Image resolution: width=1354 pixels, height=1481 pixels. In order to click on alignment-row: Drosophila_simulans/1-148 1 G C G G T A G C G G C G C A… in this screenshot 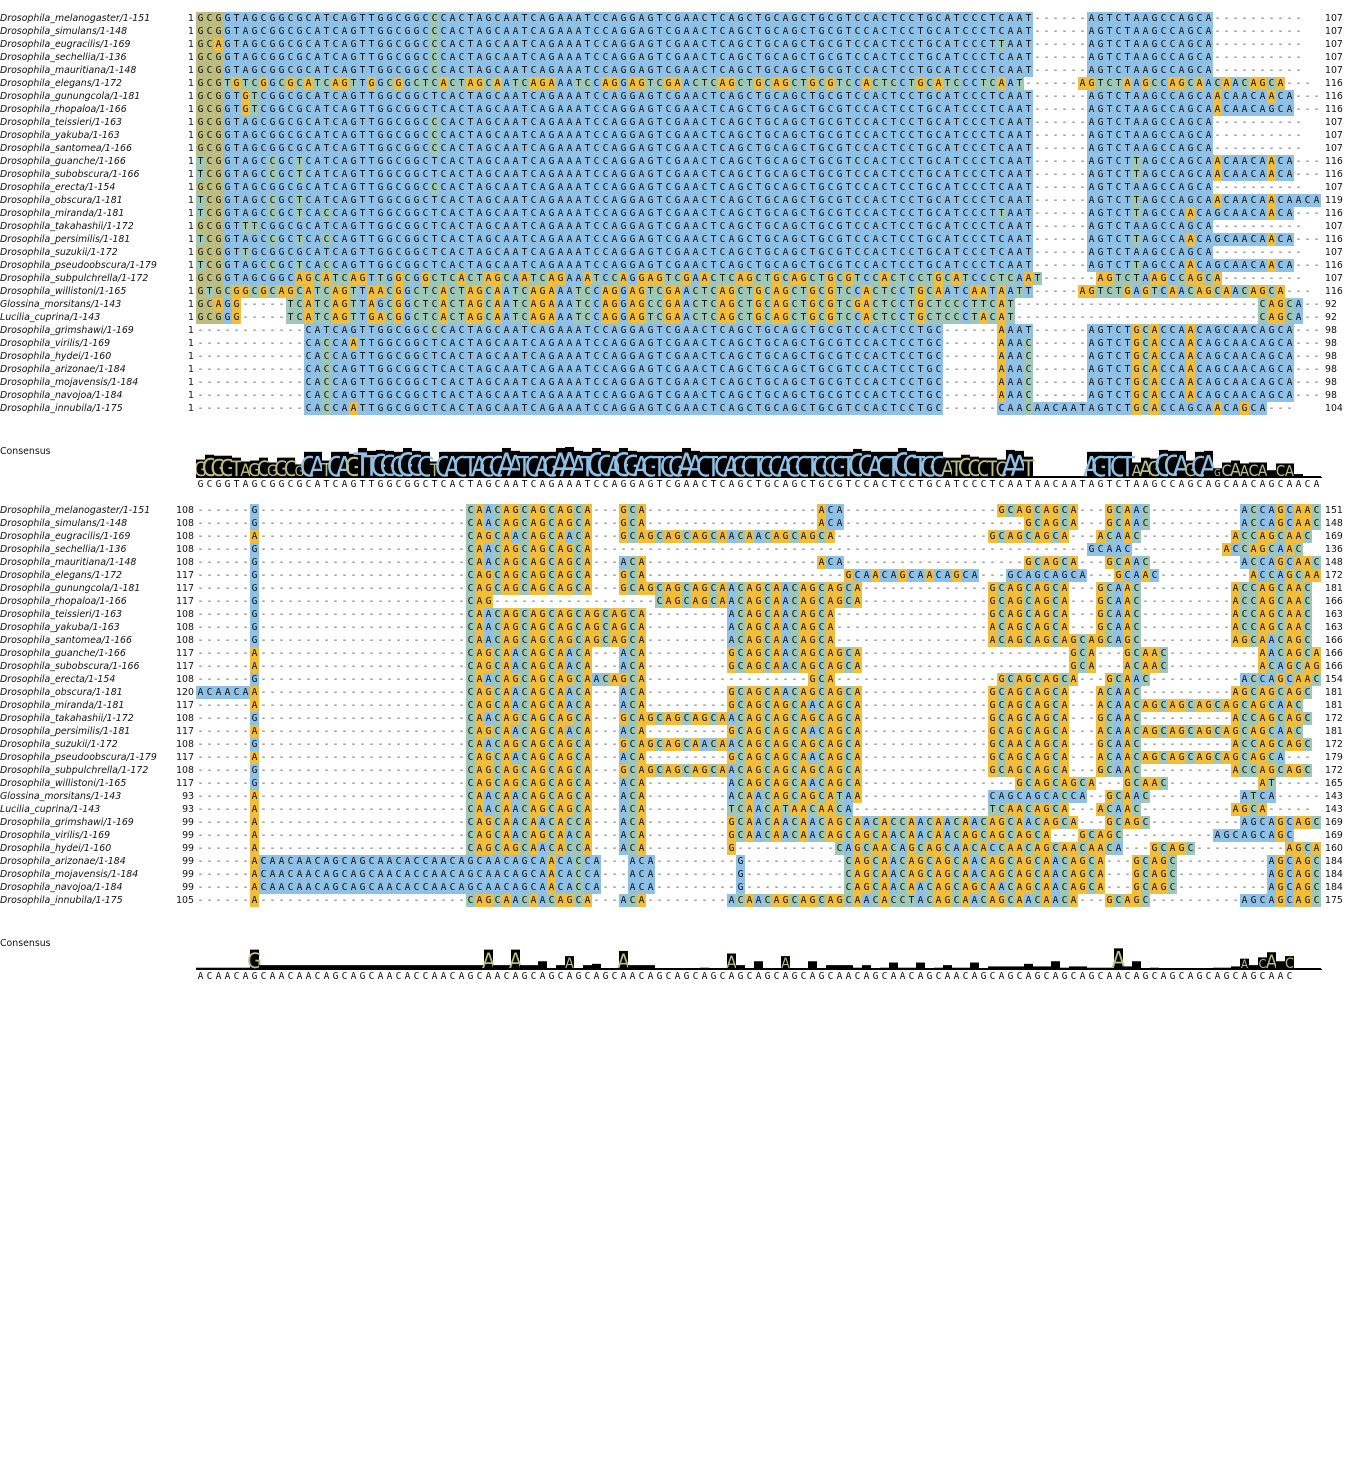, I will do `click(677, 31)`.